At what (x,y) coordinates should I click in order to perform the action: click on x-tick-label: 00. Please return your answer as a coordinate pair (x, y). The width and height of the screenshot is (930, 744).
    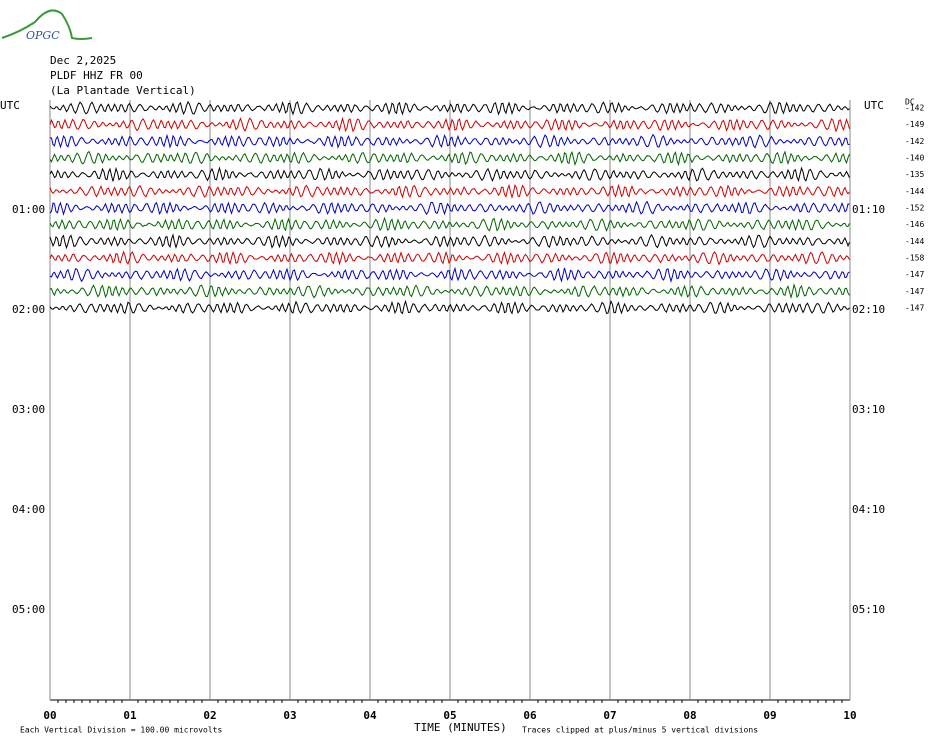
    Looking at the image, I should click on (49, 715).